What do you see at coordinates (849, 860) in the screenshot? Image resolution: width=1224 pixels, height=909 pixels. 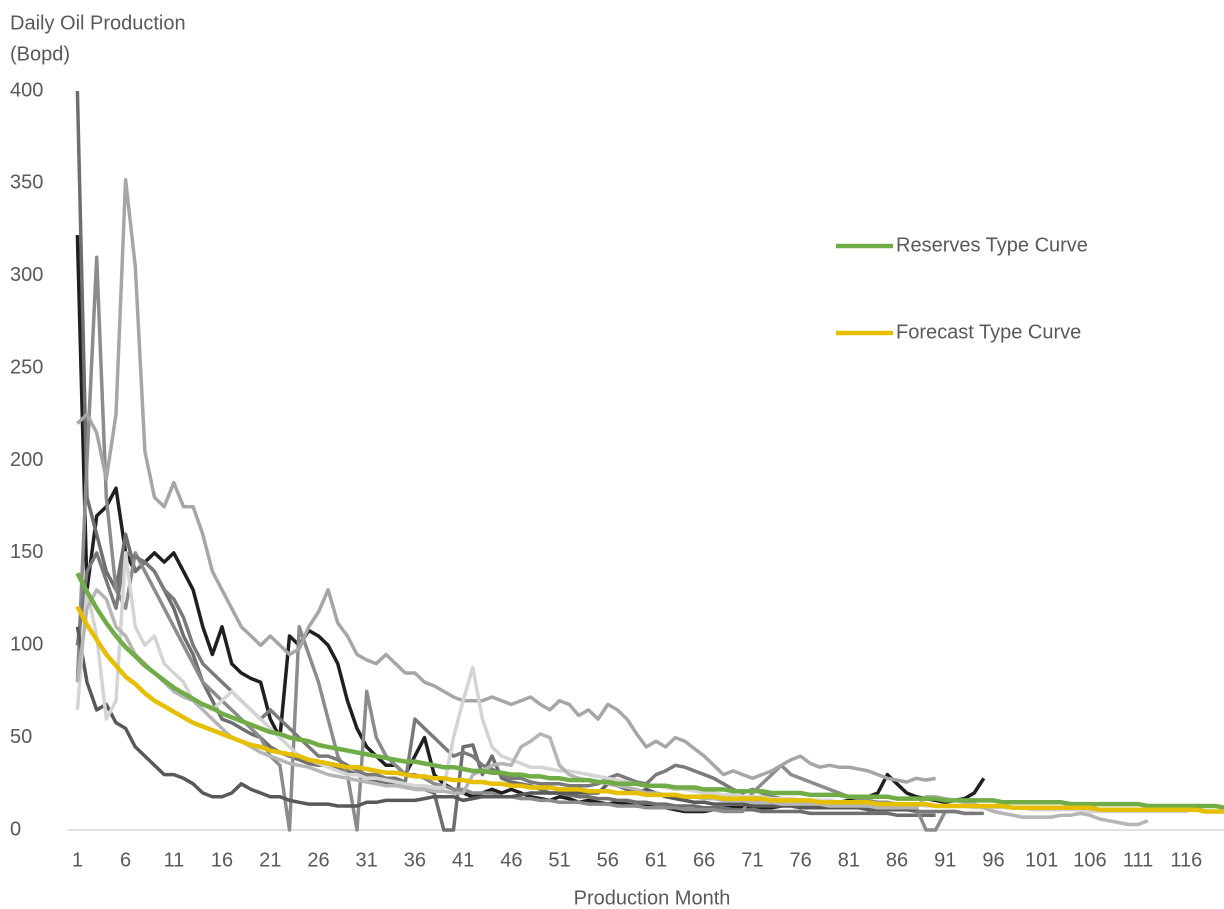 I see `x-tick-label: 81` at bounding box center [849, 860].